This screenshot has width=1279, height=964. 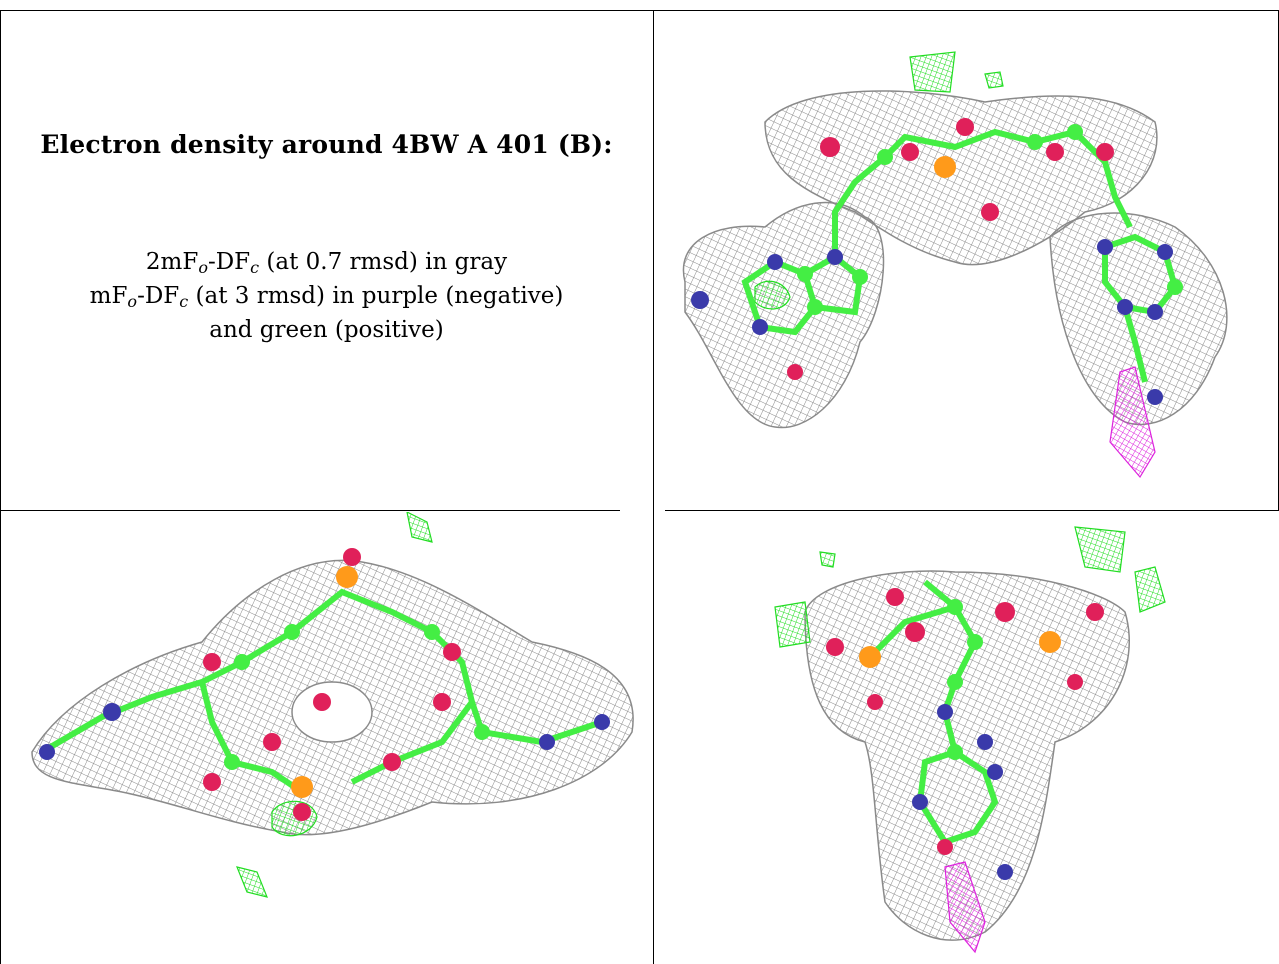 What do you see at coordinates (326, 144) in the screenshot?
I see `figure-title: Electron density around 4BW A 401 (B):` at bounding box center [326, 144].